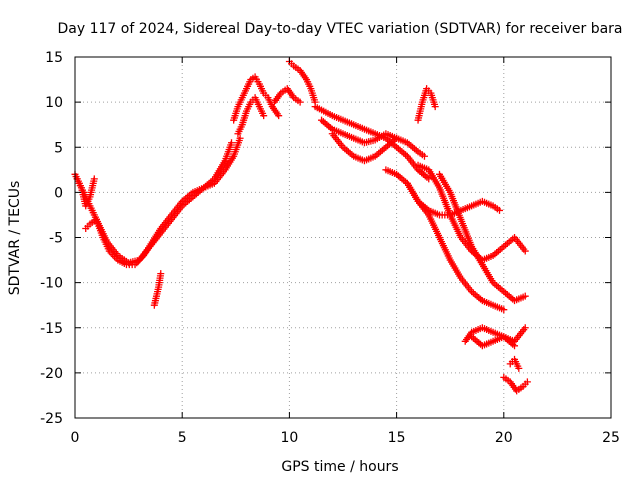 This screenshot has width=640, height=485. What do you see at coordinates (51, 284) in the screenshot?
I see `y-tick-label: -10` at bounding box center [51, 284].